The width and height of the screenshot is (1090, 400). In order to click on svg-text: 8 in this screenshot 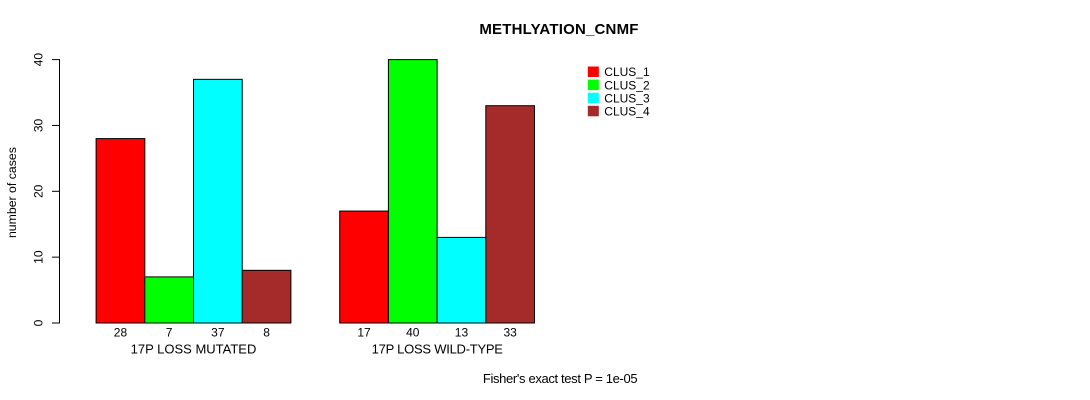, I will do `click(266, 333)`.